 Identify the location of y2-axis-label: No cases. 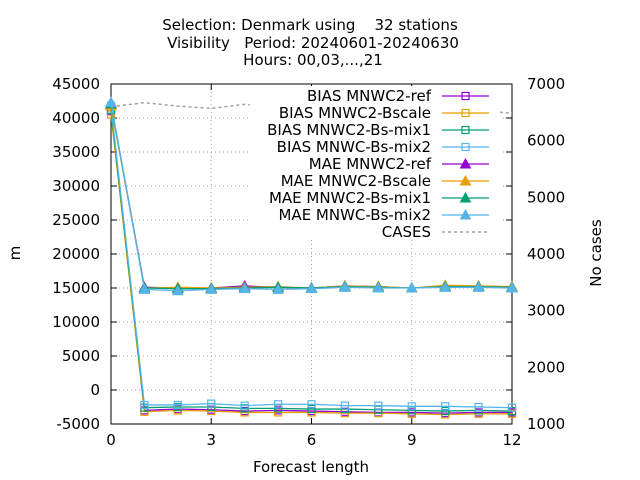
(596, 253).